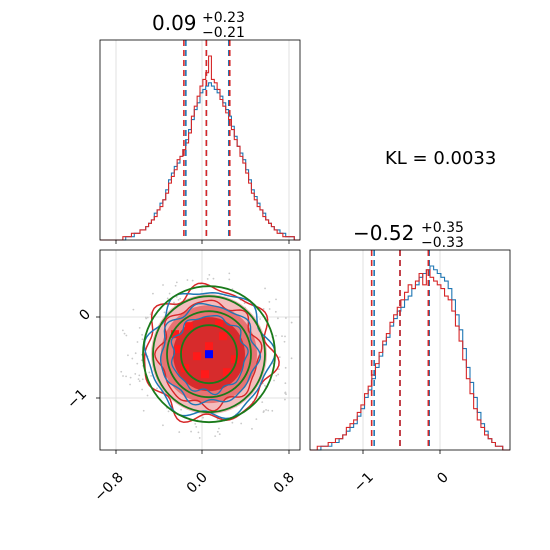 This screenshot has height=550, width=550. Describe the element at coordinates (223, 33) in the screenshot. I see `top-left-title-minus: −0.21` at that location.